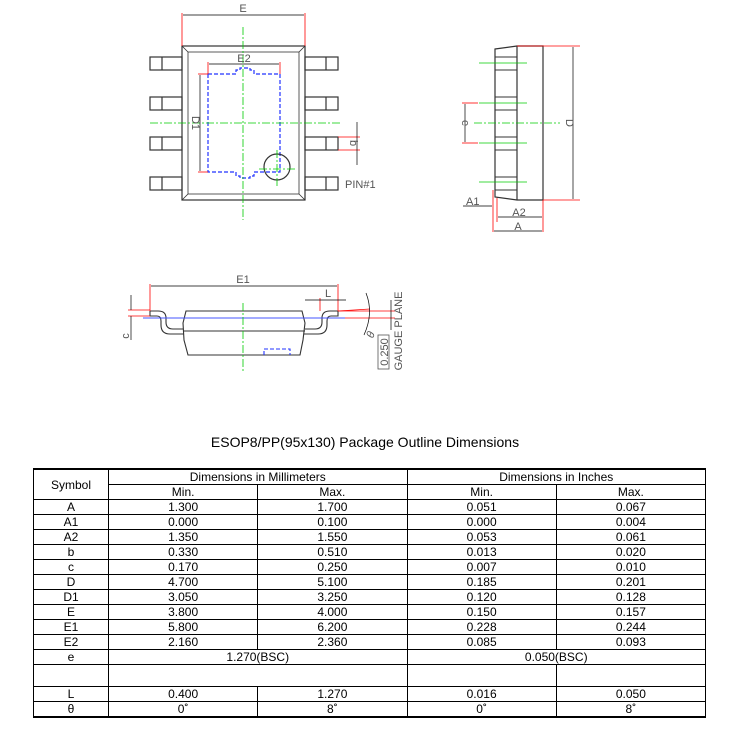 This screenshot has width=730, height=739. What do you see at coordinates (71, 567) in the screenshot?
I see `symbol-cell: c` at bounding box center [71, 567].